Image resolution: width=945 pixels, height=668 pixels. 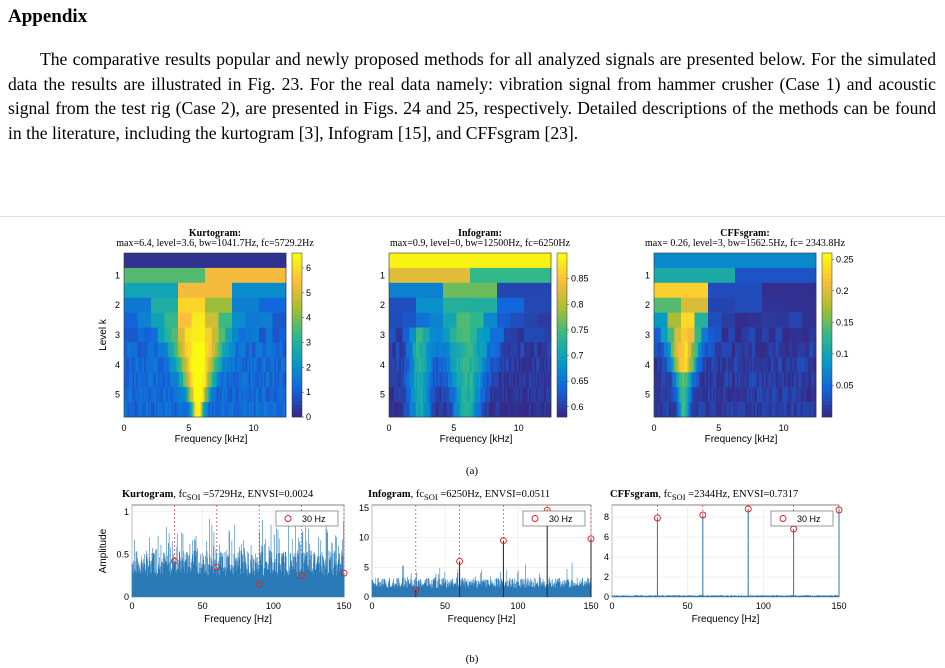 I want to click on spectrum-title: Infogram, fcSOI =6250Hz, ENVSI=0.0511, so click(x=459, y=495).